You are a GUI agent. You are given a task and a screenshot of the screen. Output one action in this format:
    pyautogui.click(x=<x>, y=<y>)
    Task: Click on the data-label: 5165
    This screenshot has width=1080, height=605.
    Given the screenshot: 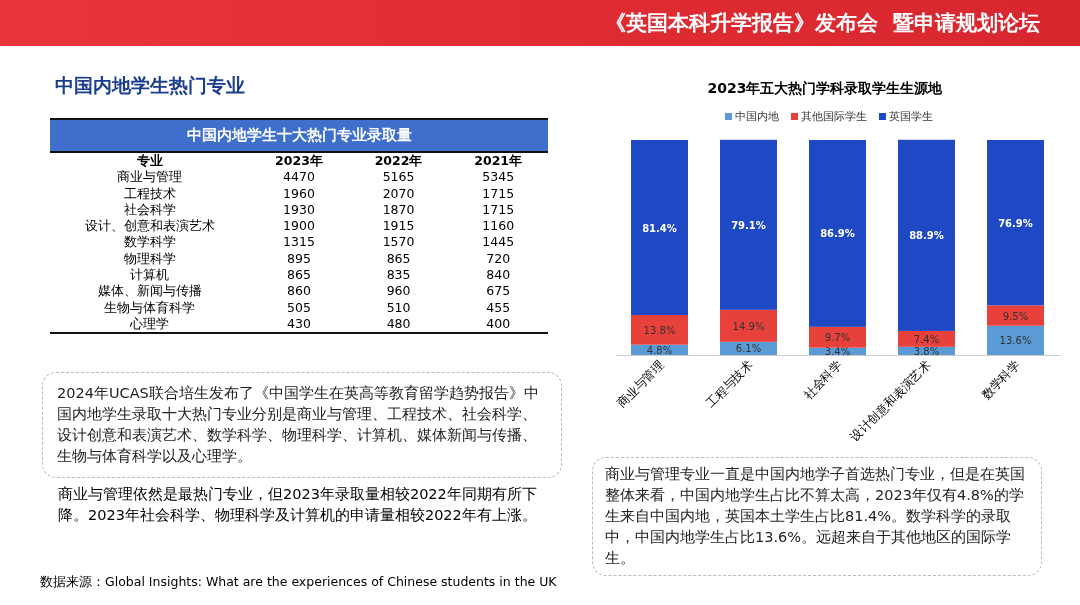 What is the action you would take?
    pyautogui.click(x=398, y=177)
    